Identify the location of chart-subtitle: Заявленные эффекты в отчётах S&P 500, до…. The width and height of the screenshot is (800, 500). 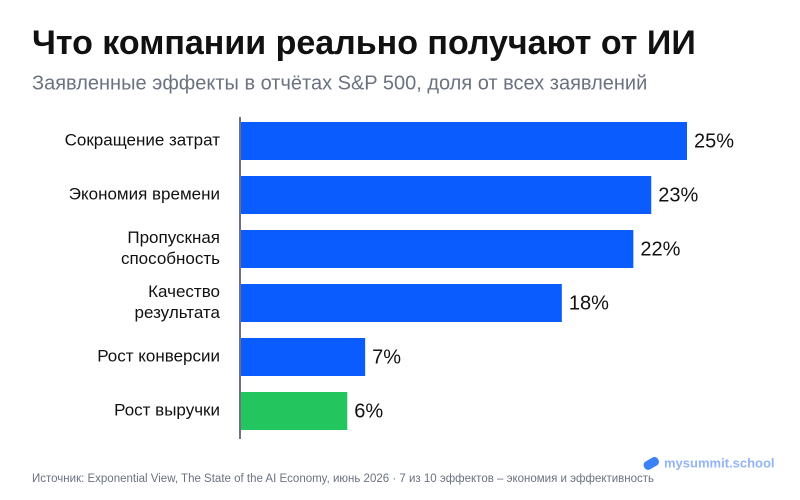
(339, 83).